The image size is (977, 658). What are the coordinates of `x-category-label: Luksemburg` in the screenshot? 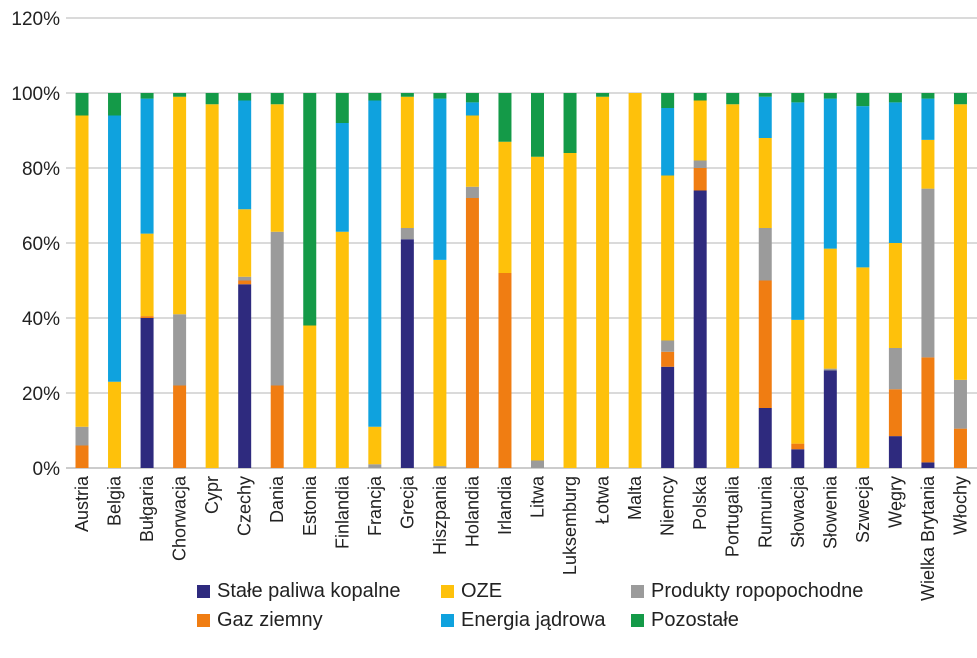 It's located at (570, 525).